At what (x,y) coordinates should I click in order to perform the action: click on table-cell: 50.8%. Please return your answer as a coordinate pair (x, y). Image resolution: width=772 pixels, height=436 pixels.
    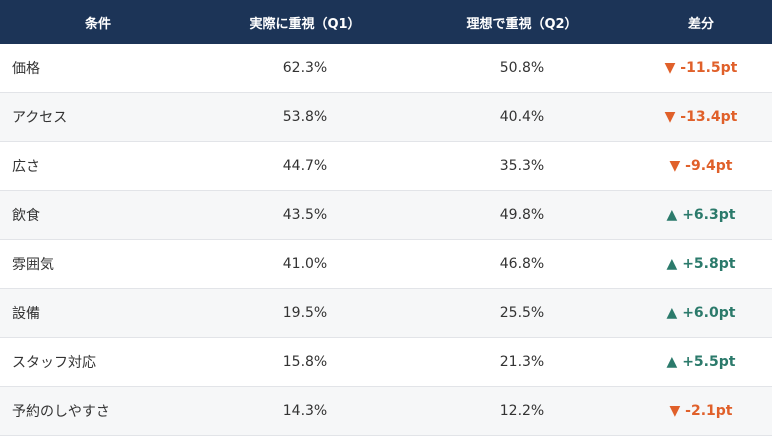
    Looking at the image, I should click on (522, 68).